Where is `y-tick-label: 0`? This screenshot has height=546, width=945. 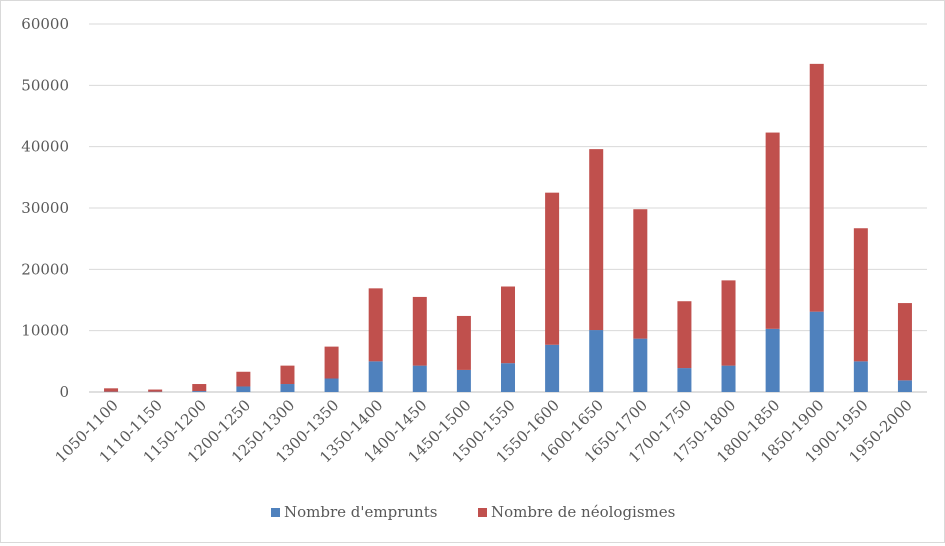
y-tick-label: 0 is located at coordinates (64, 392).